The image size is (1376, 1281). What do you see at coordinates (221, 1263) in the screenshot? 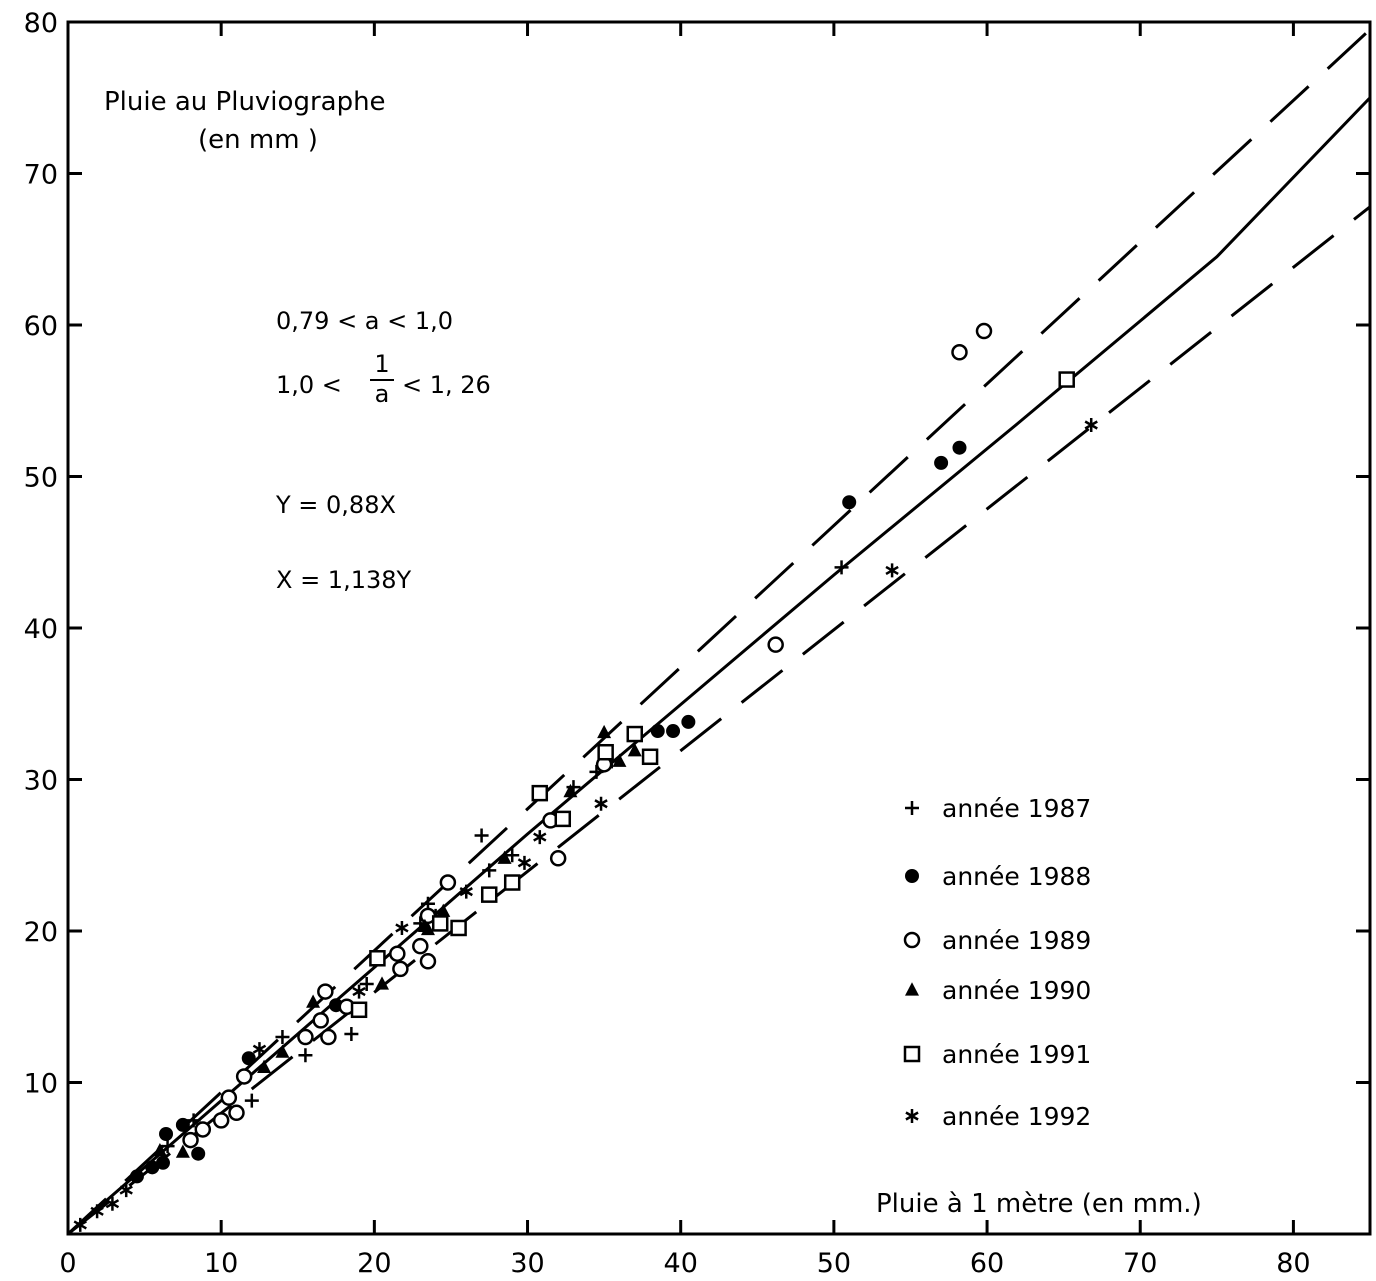
I see `x-tick-label: 10` at bounding box center [221, 1263].